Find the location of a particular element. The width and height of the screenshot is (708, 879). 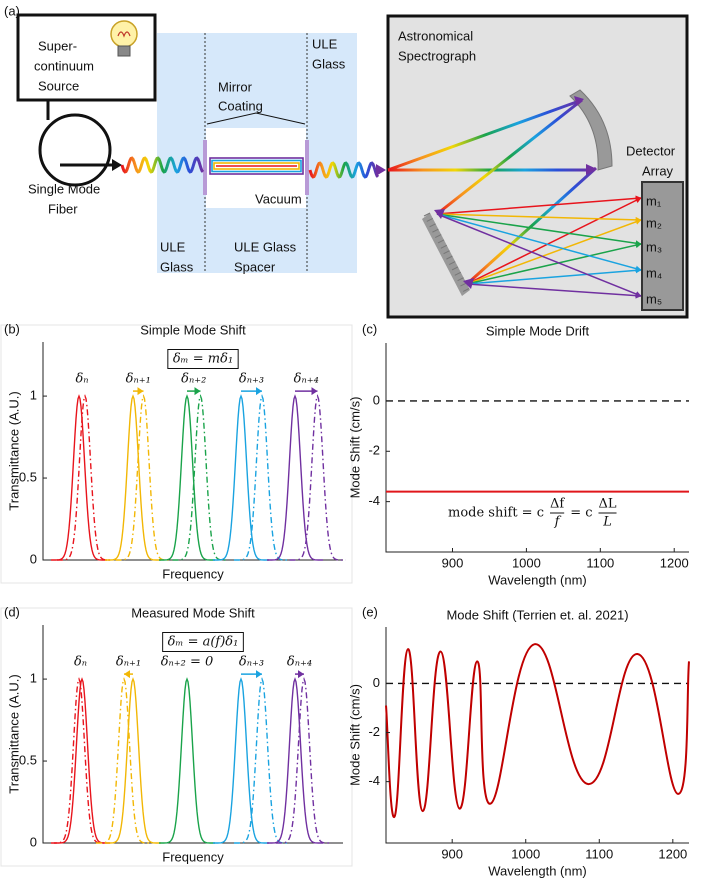

order-label: m₄ is located at coordinates (654, 272).